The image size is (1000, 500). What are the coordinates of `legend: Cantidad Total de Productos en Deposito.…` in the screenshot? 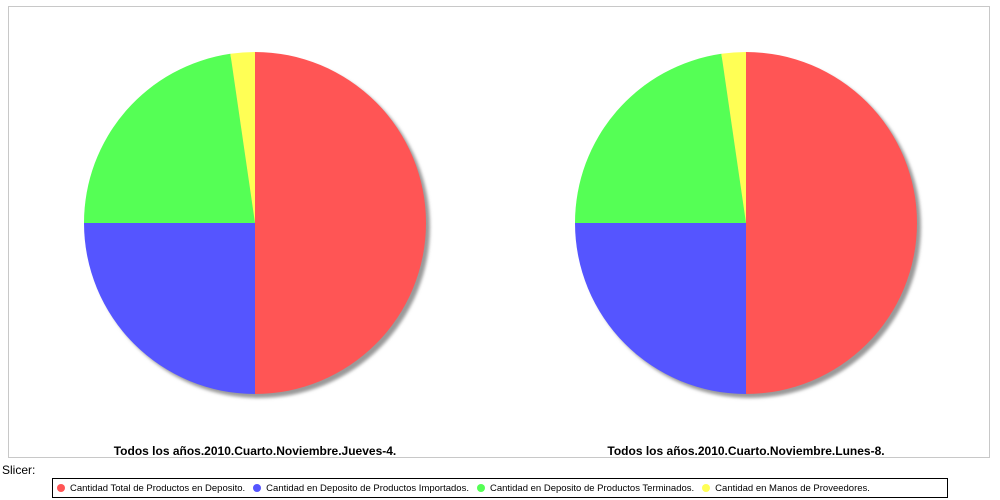 It's located at (500, 488).